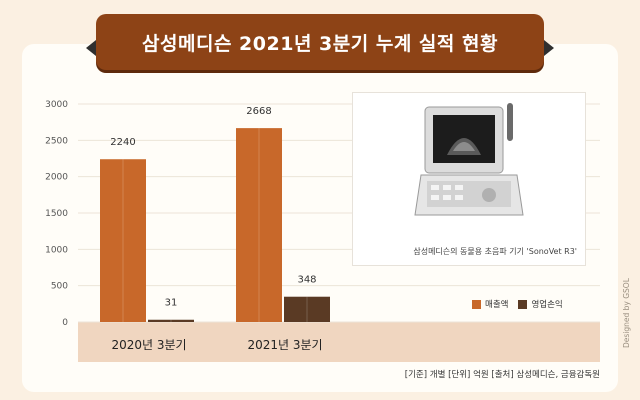  Describe the element at coordinates (476, 304) in the screenshot. I see `legend-swatch-revenue` at that location.